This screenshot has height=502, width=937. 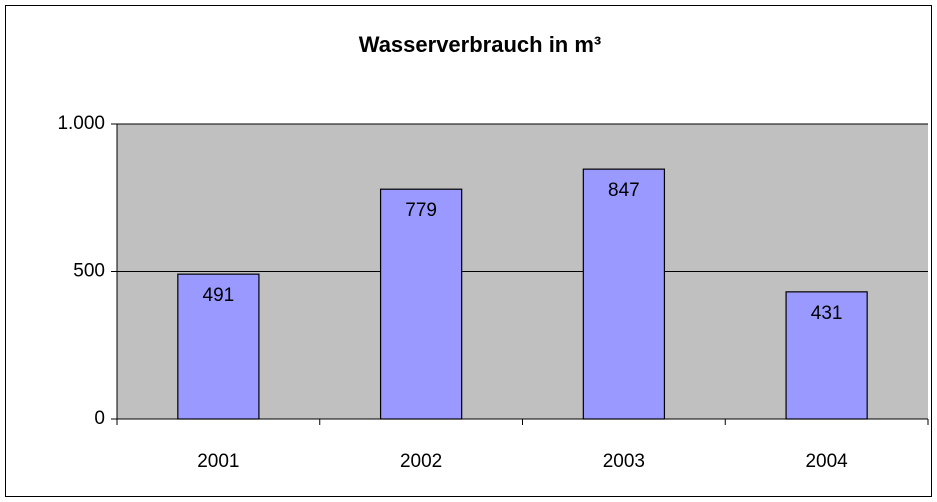 I want to click on x-tick-label: 2001, so click(x=218, y=461).